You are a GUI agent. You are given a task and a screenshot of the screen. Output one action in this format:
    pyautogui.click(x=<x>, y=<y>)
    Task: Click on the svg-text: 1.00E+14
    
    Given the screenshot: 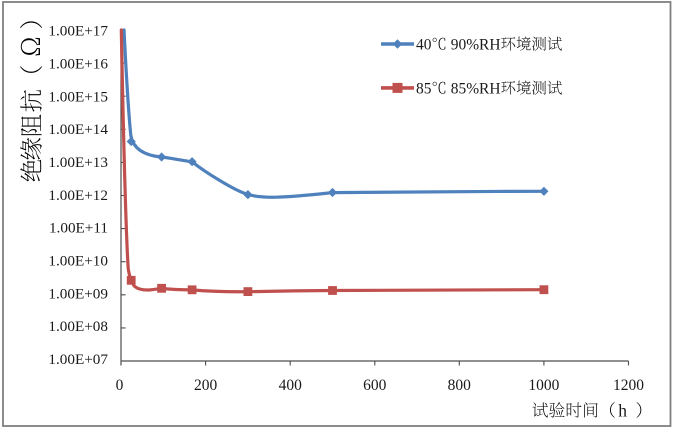 What is the action you would take?
    pyautogui.click(x=78, y=129)
    